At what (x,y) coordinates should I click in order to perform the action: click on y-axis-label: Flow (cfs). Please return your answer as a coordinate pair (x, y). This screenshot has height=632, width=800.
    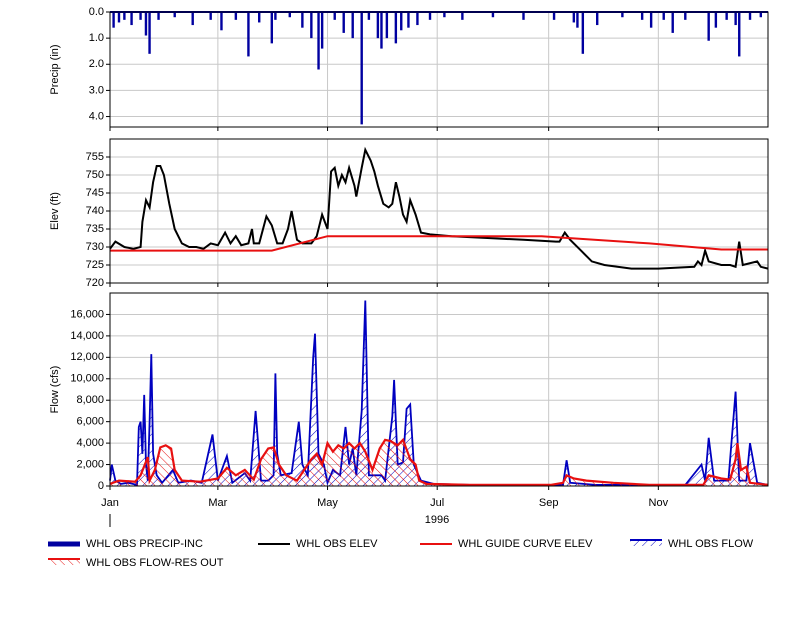
    Looking at the image, I should click on (55, 390).